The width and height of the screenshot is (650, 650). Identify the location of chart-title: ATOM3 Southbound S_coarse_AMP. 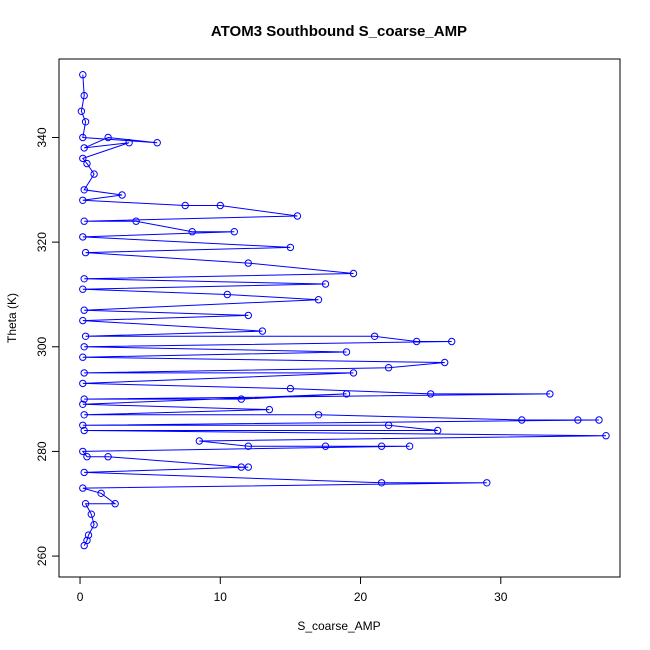
(339, 31).